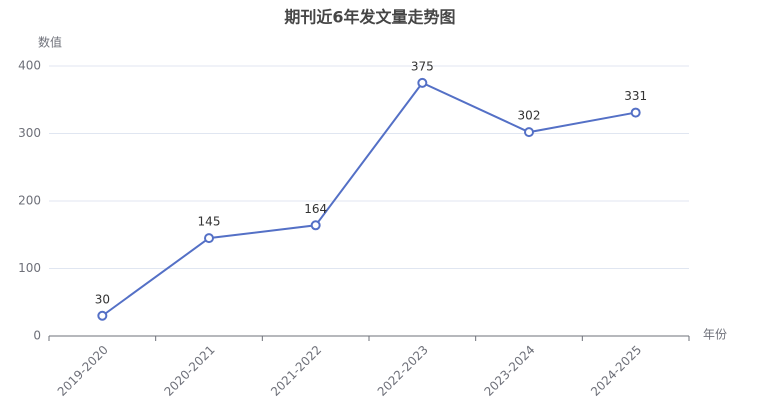  What do you see at coordinates (83, 371) in the screenshot?
I see `x-tick-label: 2019-2020` at bounding box center [83, 371].